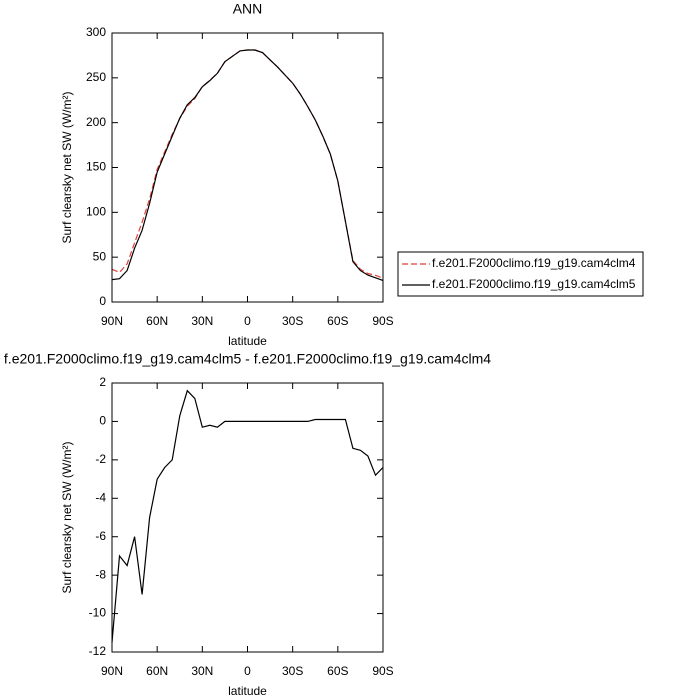  Describe the element at coordinates (100, 536) in the screenshot. I see `y-tick-label: -6` at that location.